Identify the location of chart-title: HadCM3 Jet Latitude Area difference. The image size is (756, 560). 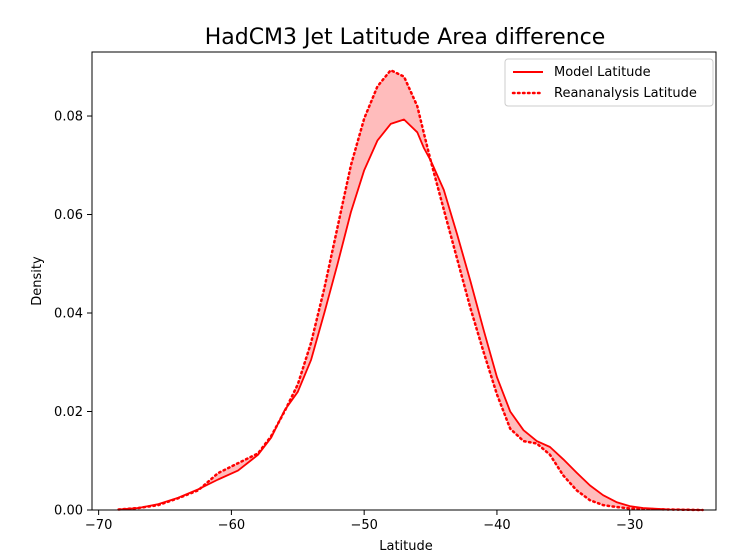
(405, 37).